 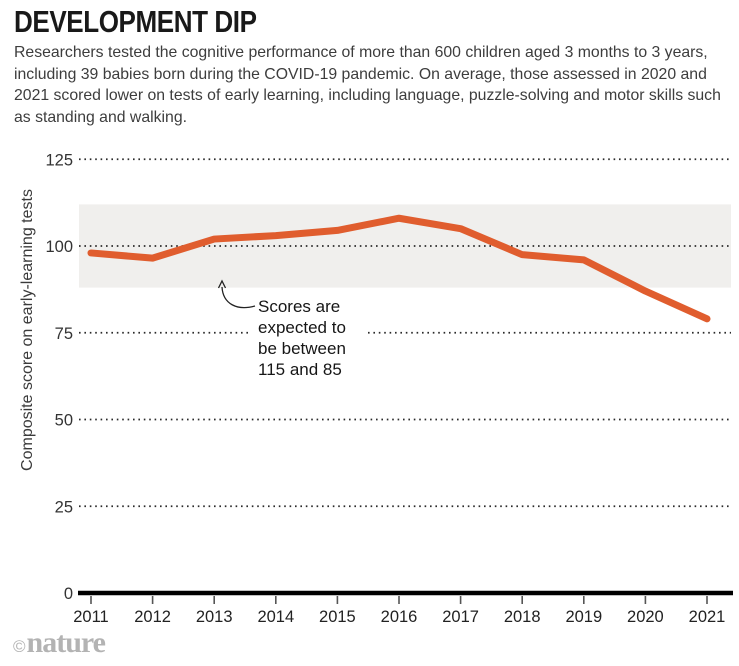 What do you see at coordinates (583, 617) in the screenshot?
I see `x-tick-label-2019: 2019` at bounding box center [583, 617].